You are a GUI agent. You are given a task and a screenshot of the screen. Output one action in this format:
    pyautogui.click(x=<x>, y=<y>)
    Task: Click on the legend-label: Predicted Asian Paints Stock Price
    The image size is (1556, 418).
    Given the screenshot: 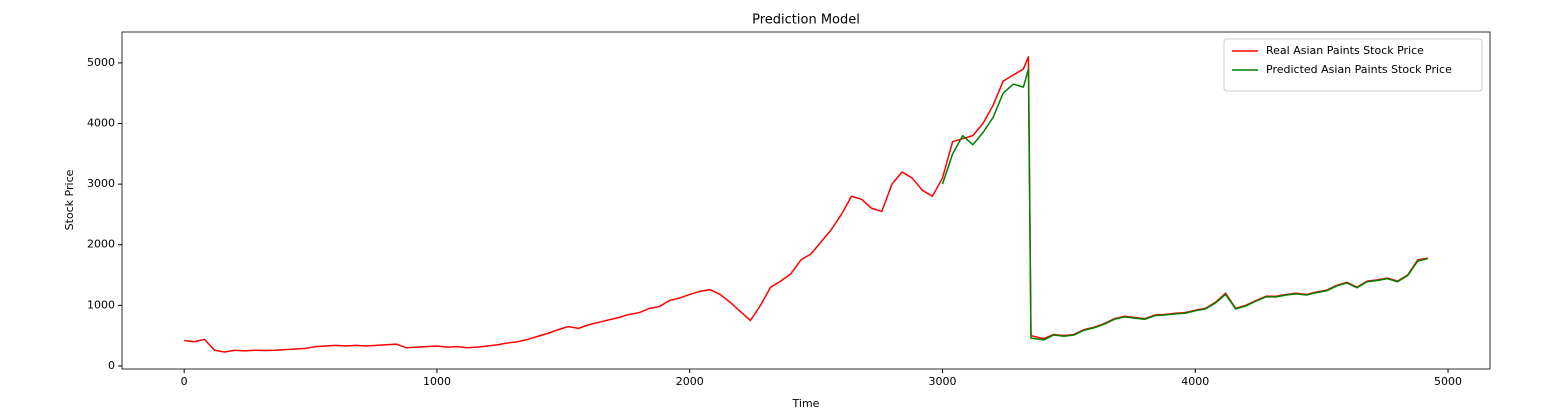 What is the action you would take?
    pyautogui.click(x=1359, y=69)
    